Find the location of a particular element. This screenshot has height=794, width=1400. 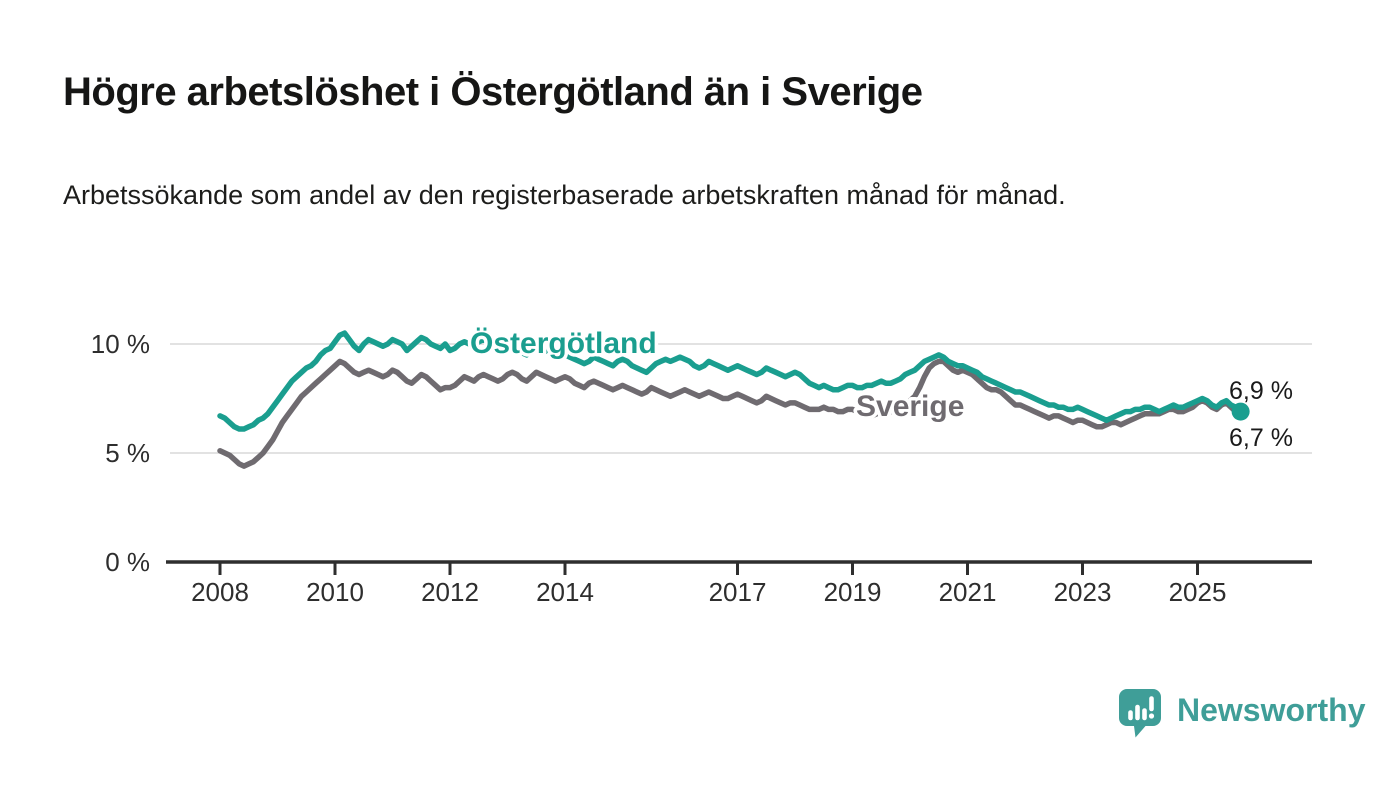

y-tick-label-0: 0 % is located at coordinates (127, 562).